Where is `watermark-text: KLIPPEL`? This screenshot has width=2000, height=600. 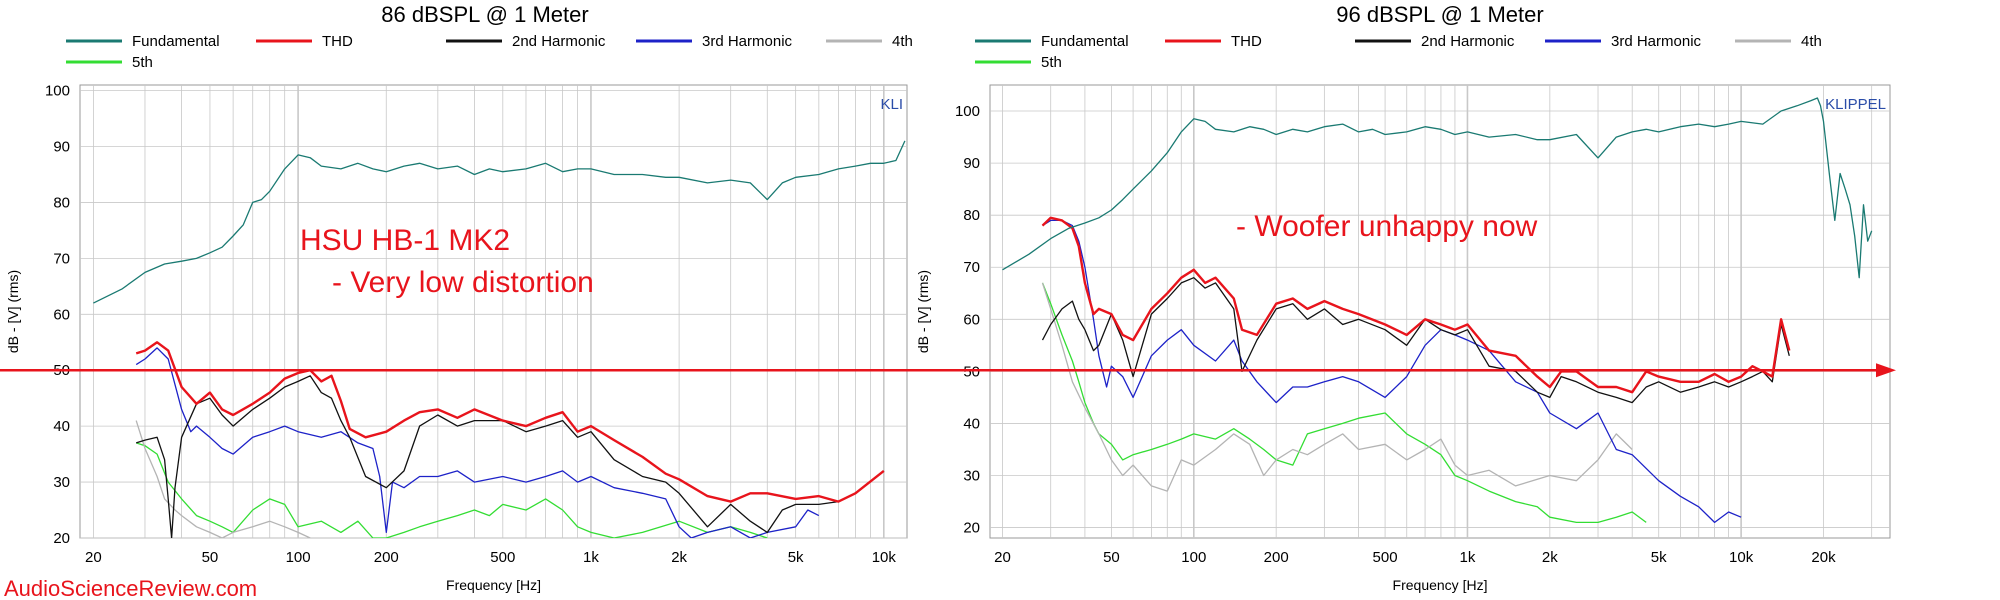 watermark-text: KLIPPEL is located at coordinates (1855, 104).